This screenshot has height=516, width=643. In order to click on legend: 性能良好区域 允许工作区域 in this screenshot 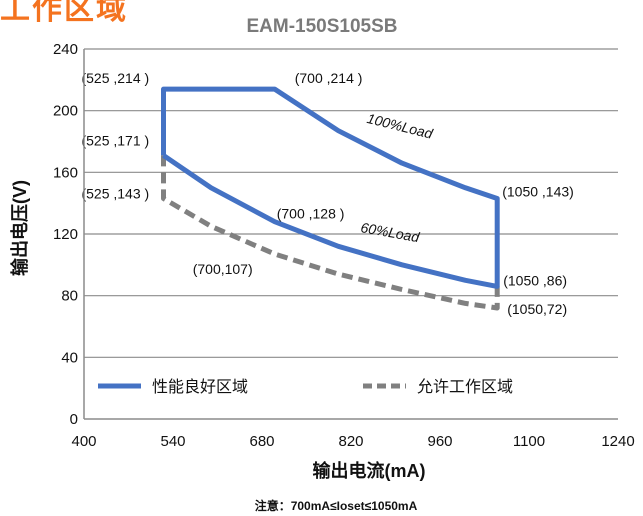, I will do `click(305, 387)`.